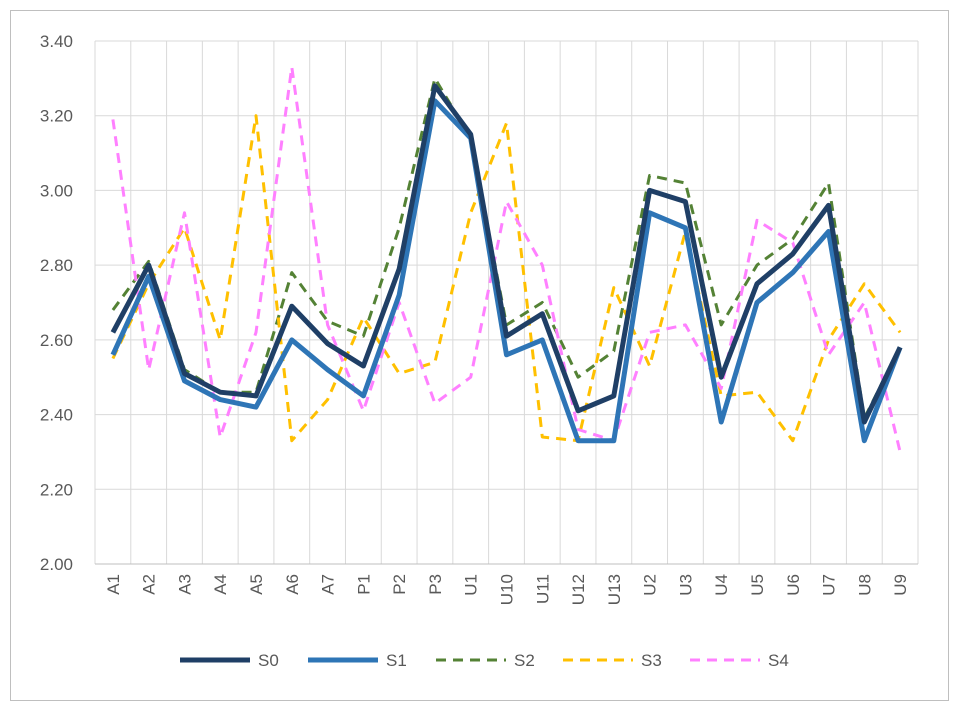  What do you see at coordinates (56, 415) in the screenshot?
I see `y-tick-label: 2.40` at bounding box center [56, 415].